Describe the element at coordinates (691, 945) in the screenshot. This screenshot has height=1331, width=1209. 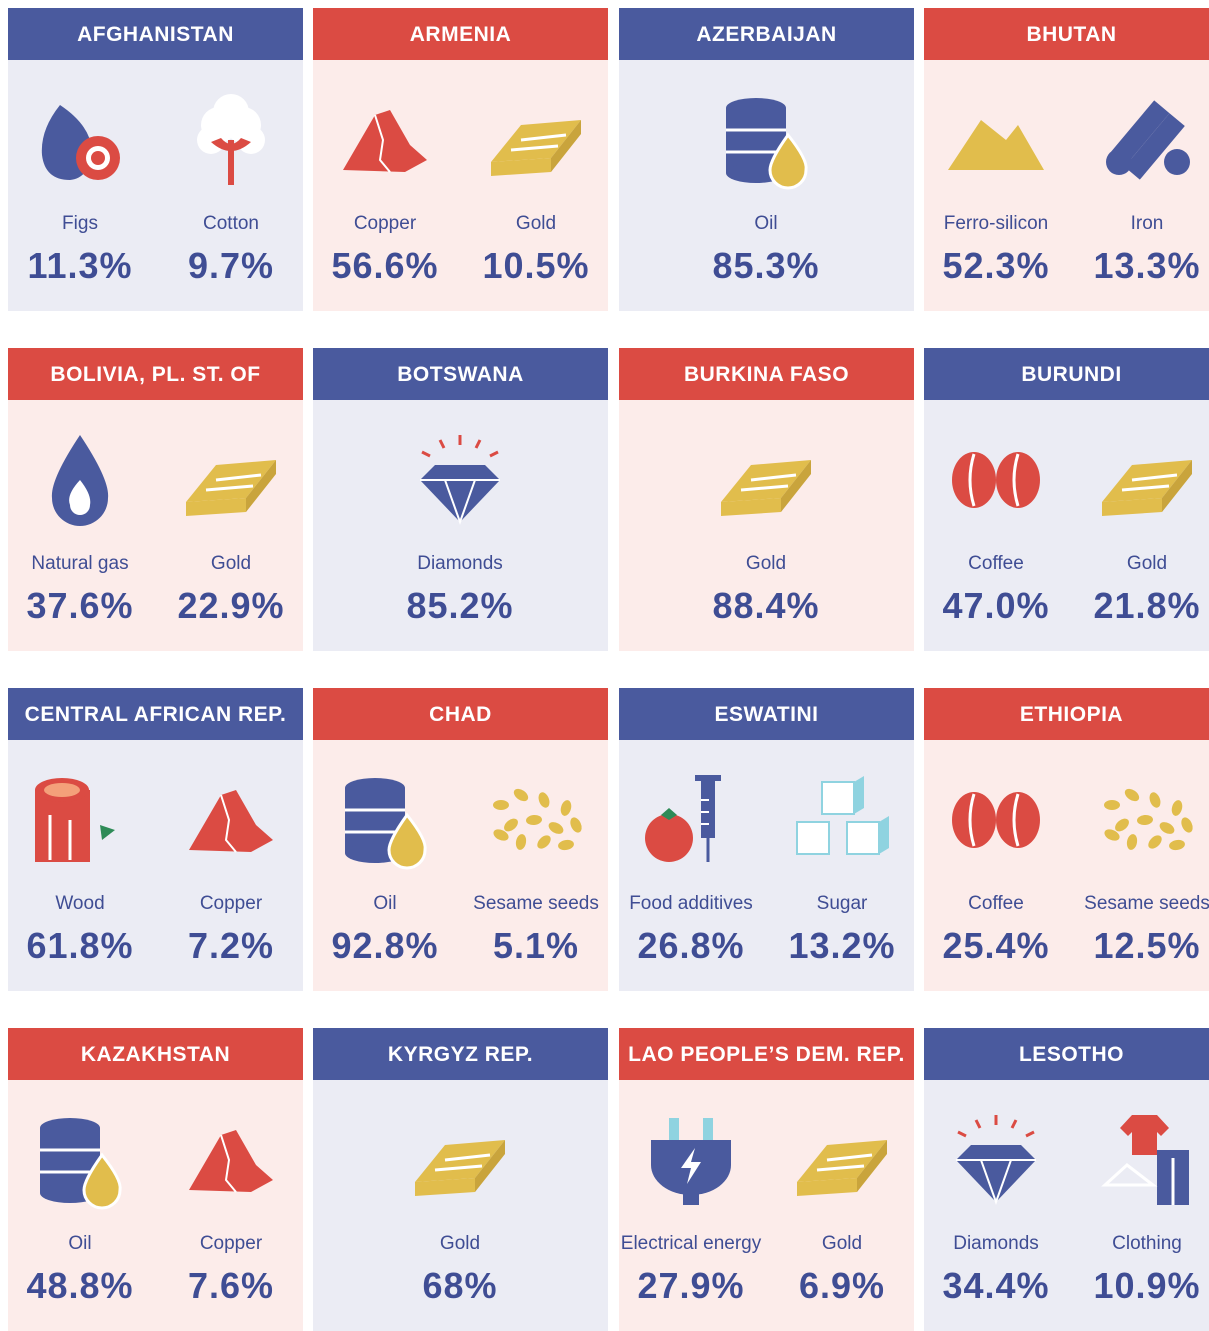
I see `product-share: 26.8%` at that location.